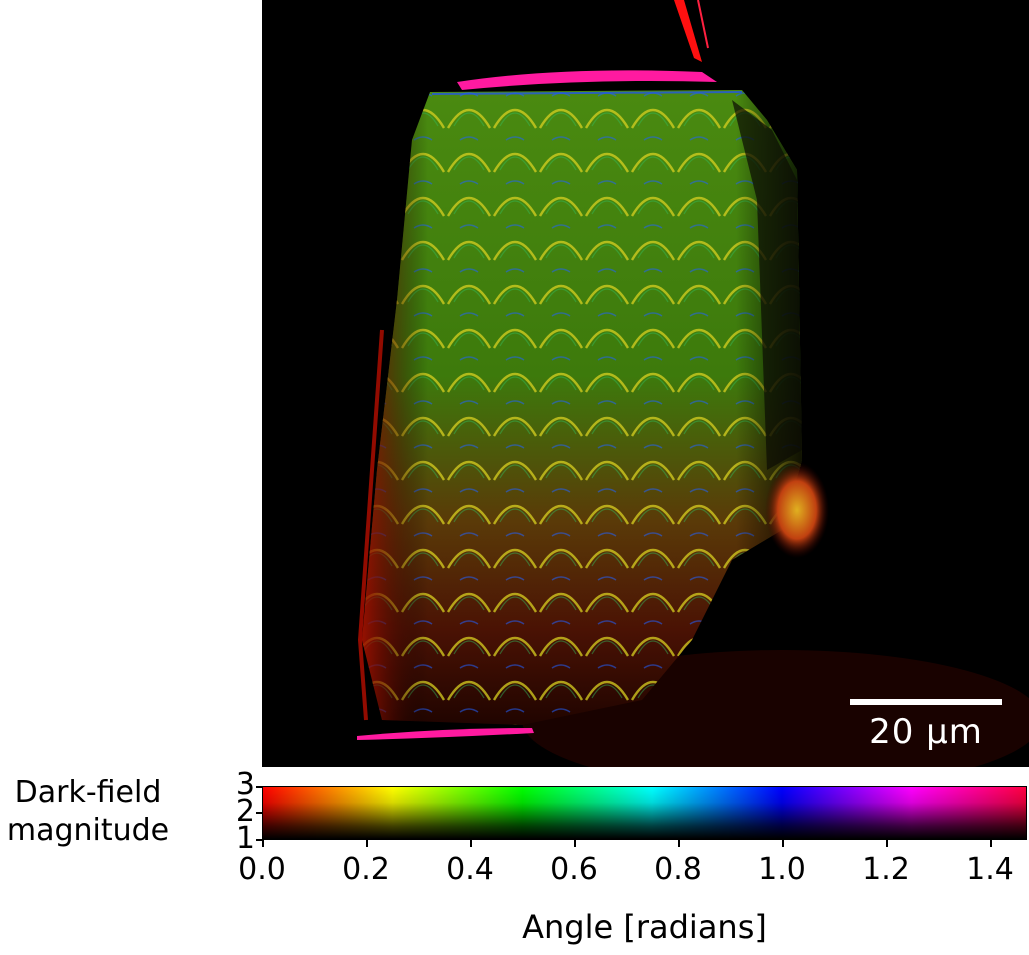  Describe the element at coordinates (245, 784) in the screenshot. I see `colorbar-ytick: 3` at that location.